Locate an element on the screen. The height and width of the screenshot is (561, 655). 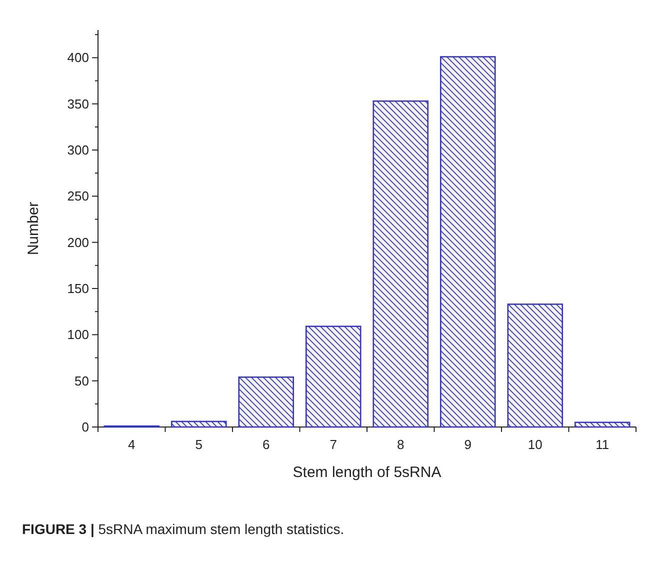
y-tick-label: 350 is located at coordinates (78, 104).